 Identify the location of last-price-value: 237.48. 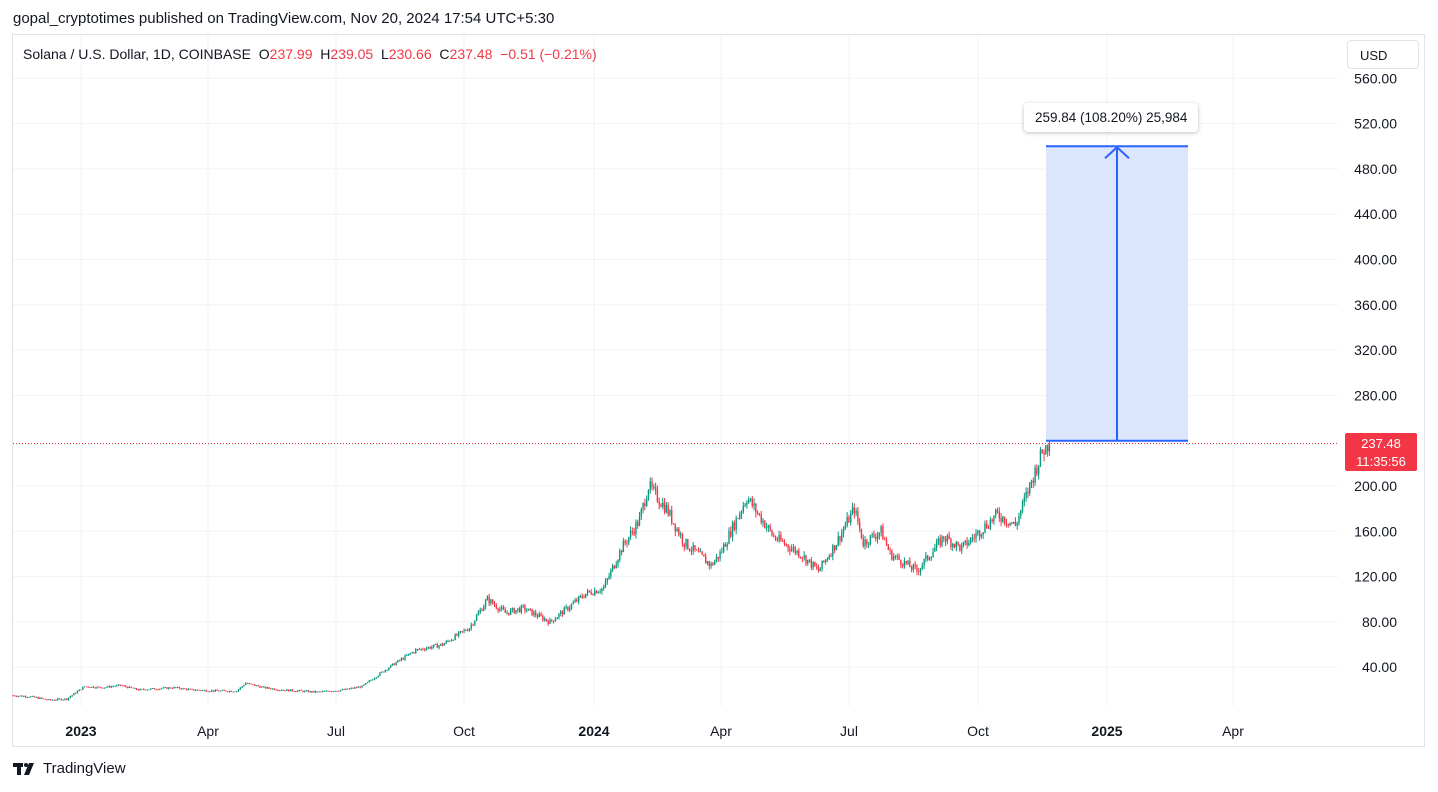
(1381, 443).